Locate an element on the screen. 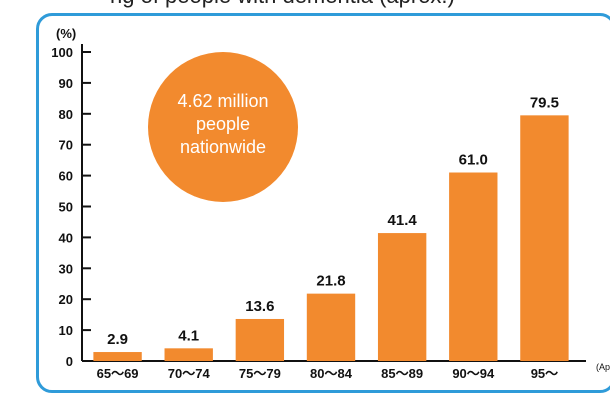  x-axis-suffix: (Ap is located at coordinates (603, 367).